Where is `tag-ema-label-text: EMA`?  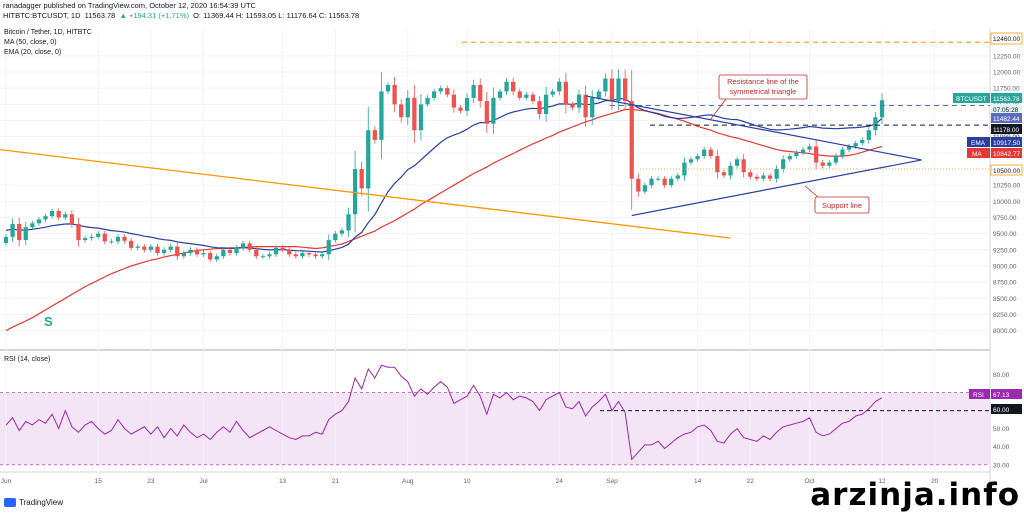 tag-ema-label-text: EMA is located at coordinates (978, 143).